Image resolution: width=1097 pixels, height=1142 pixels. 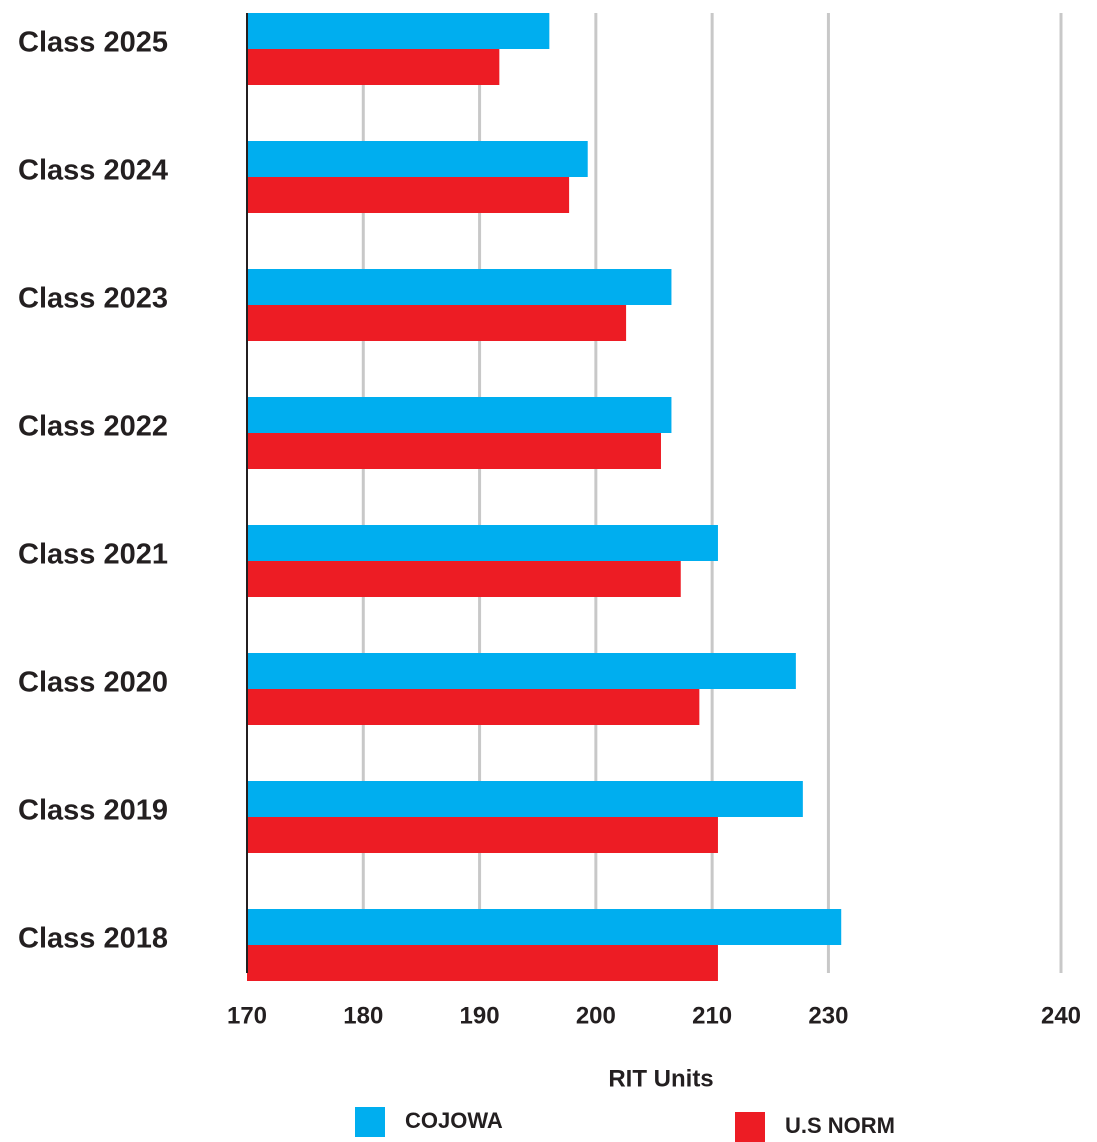 I want to click on y-tick-label: Class 2020, so click(x=93, y=683).